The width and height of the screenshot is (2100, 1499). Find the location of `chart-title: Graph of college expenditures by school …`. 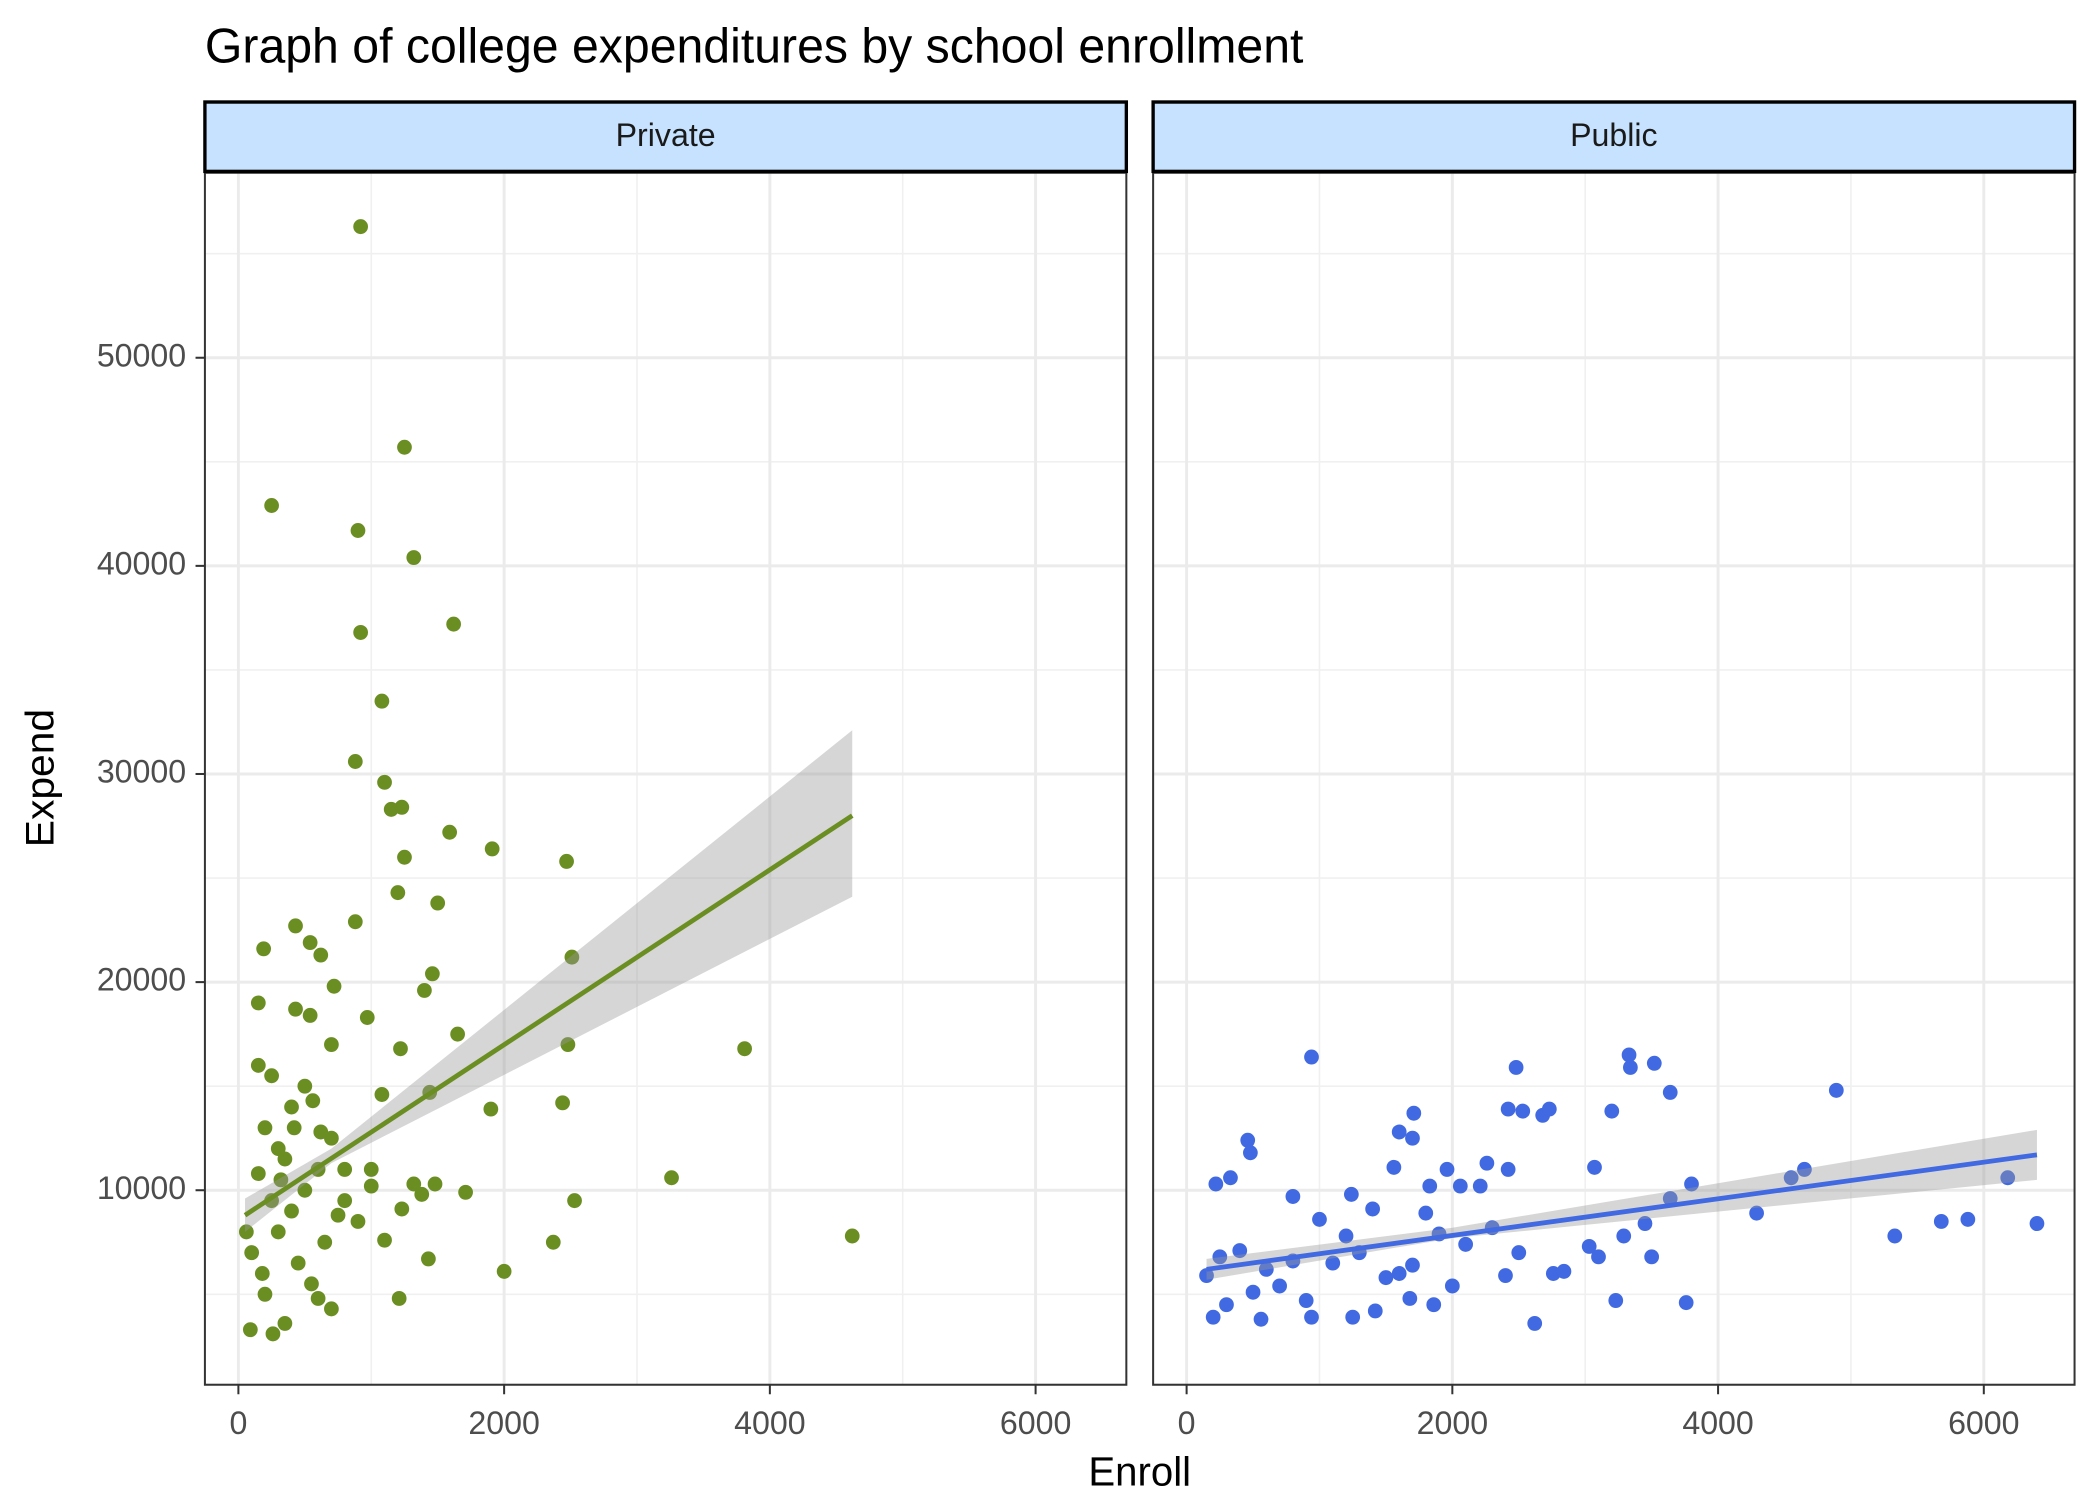

chart-title: Graph of college expenditures by school … is located at coordinates (754, 46).